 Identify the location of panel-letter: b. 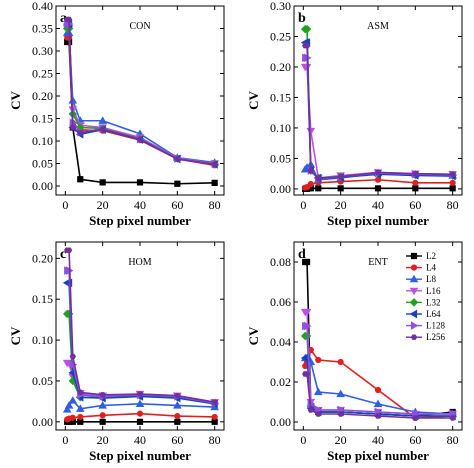
(302, 18).